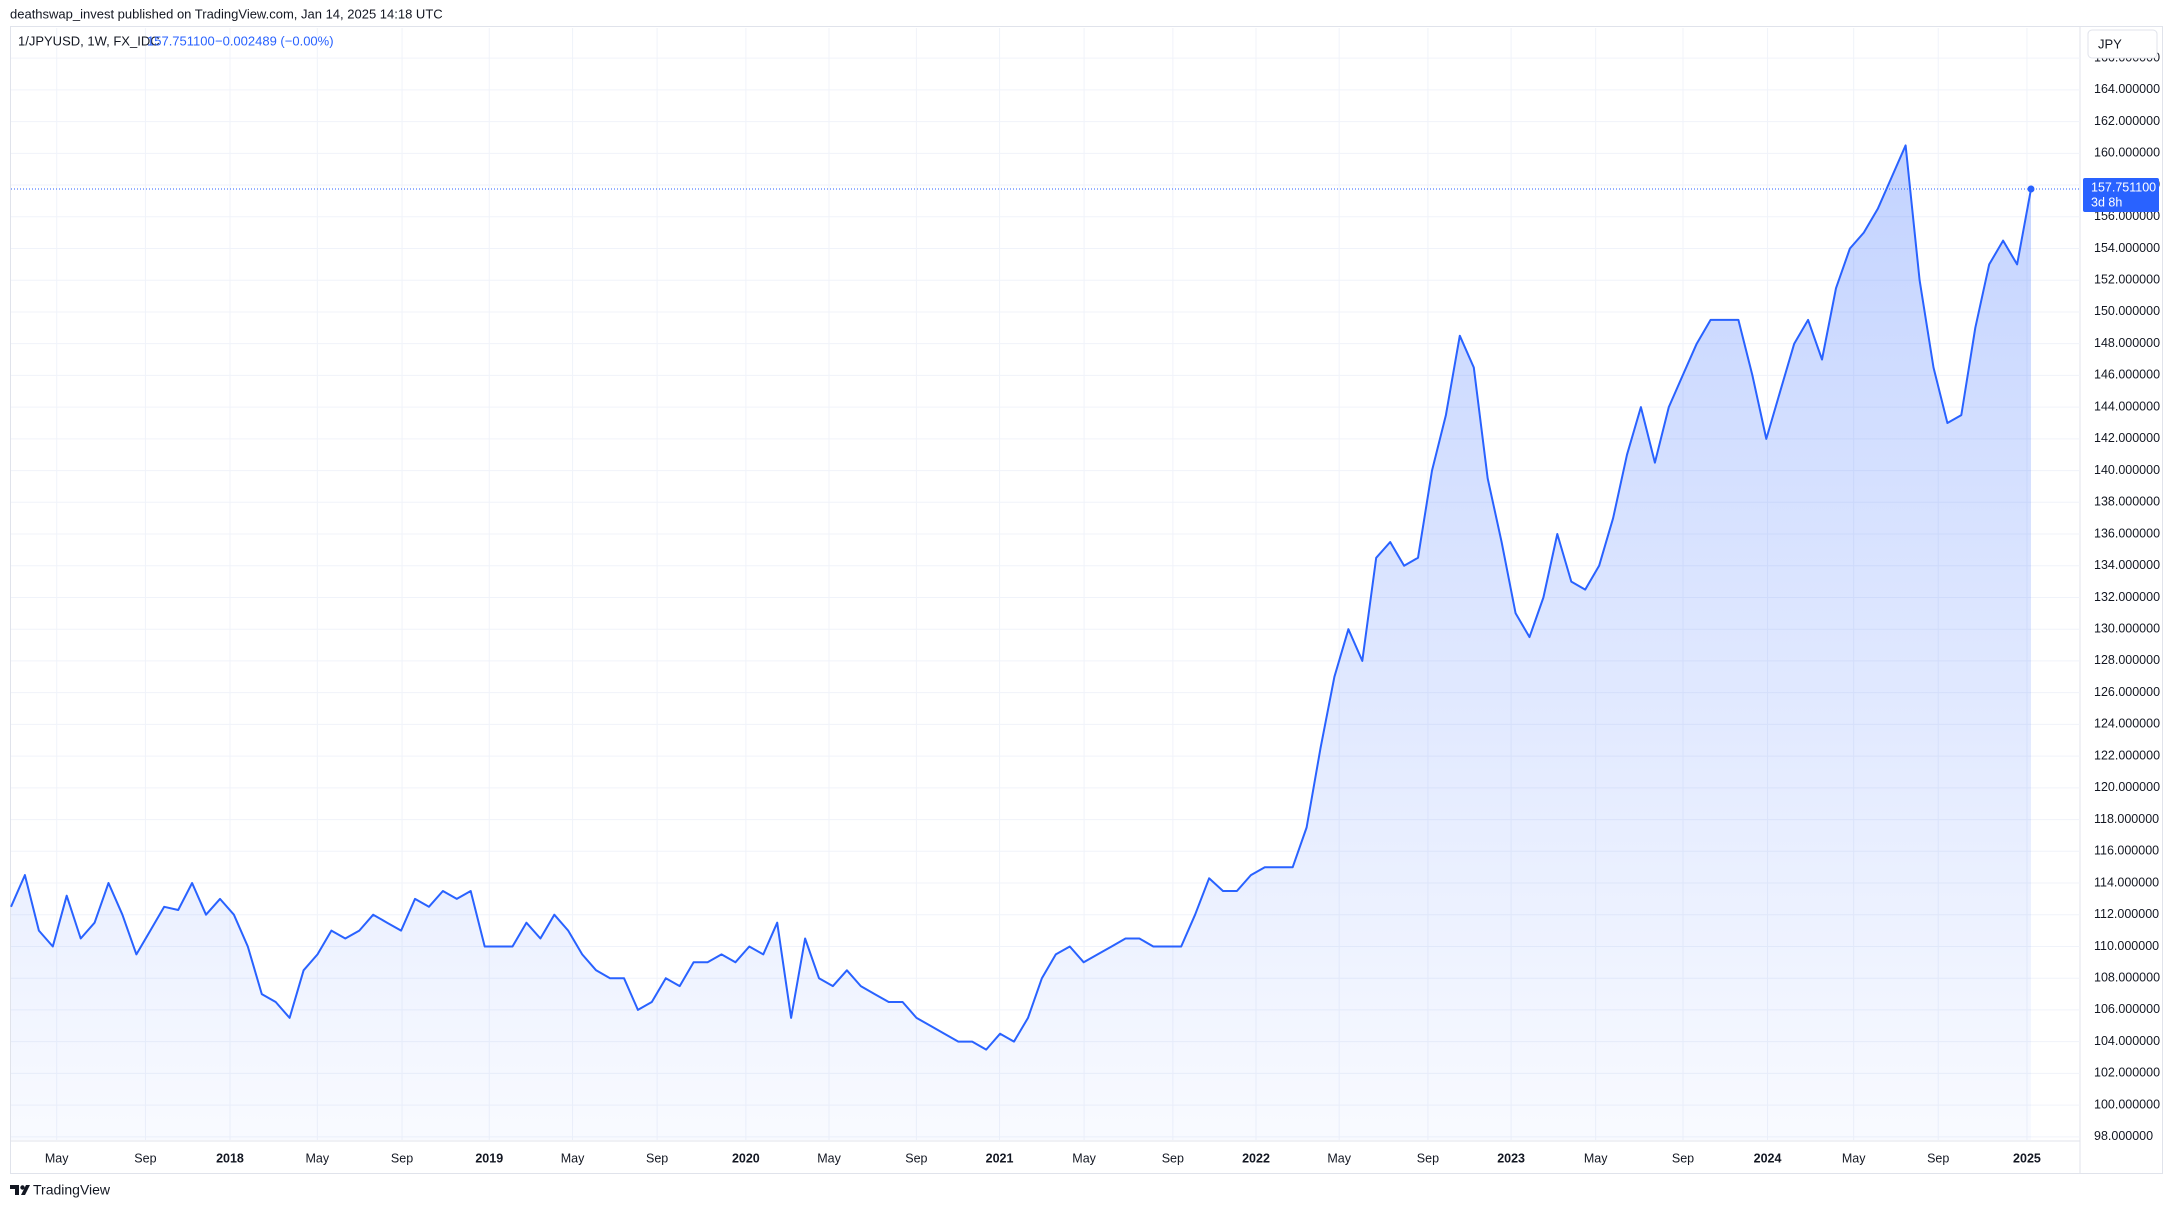  Describe the element at coordinates (2127, 977) in the screenshot. I see `y-tick-label: 108.000000` at that location.